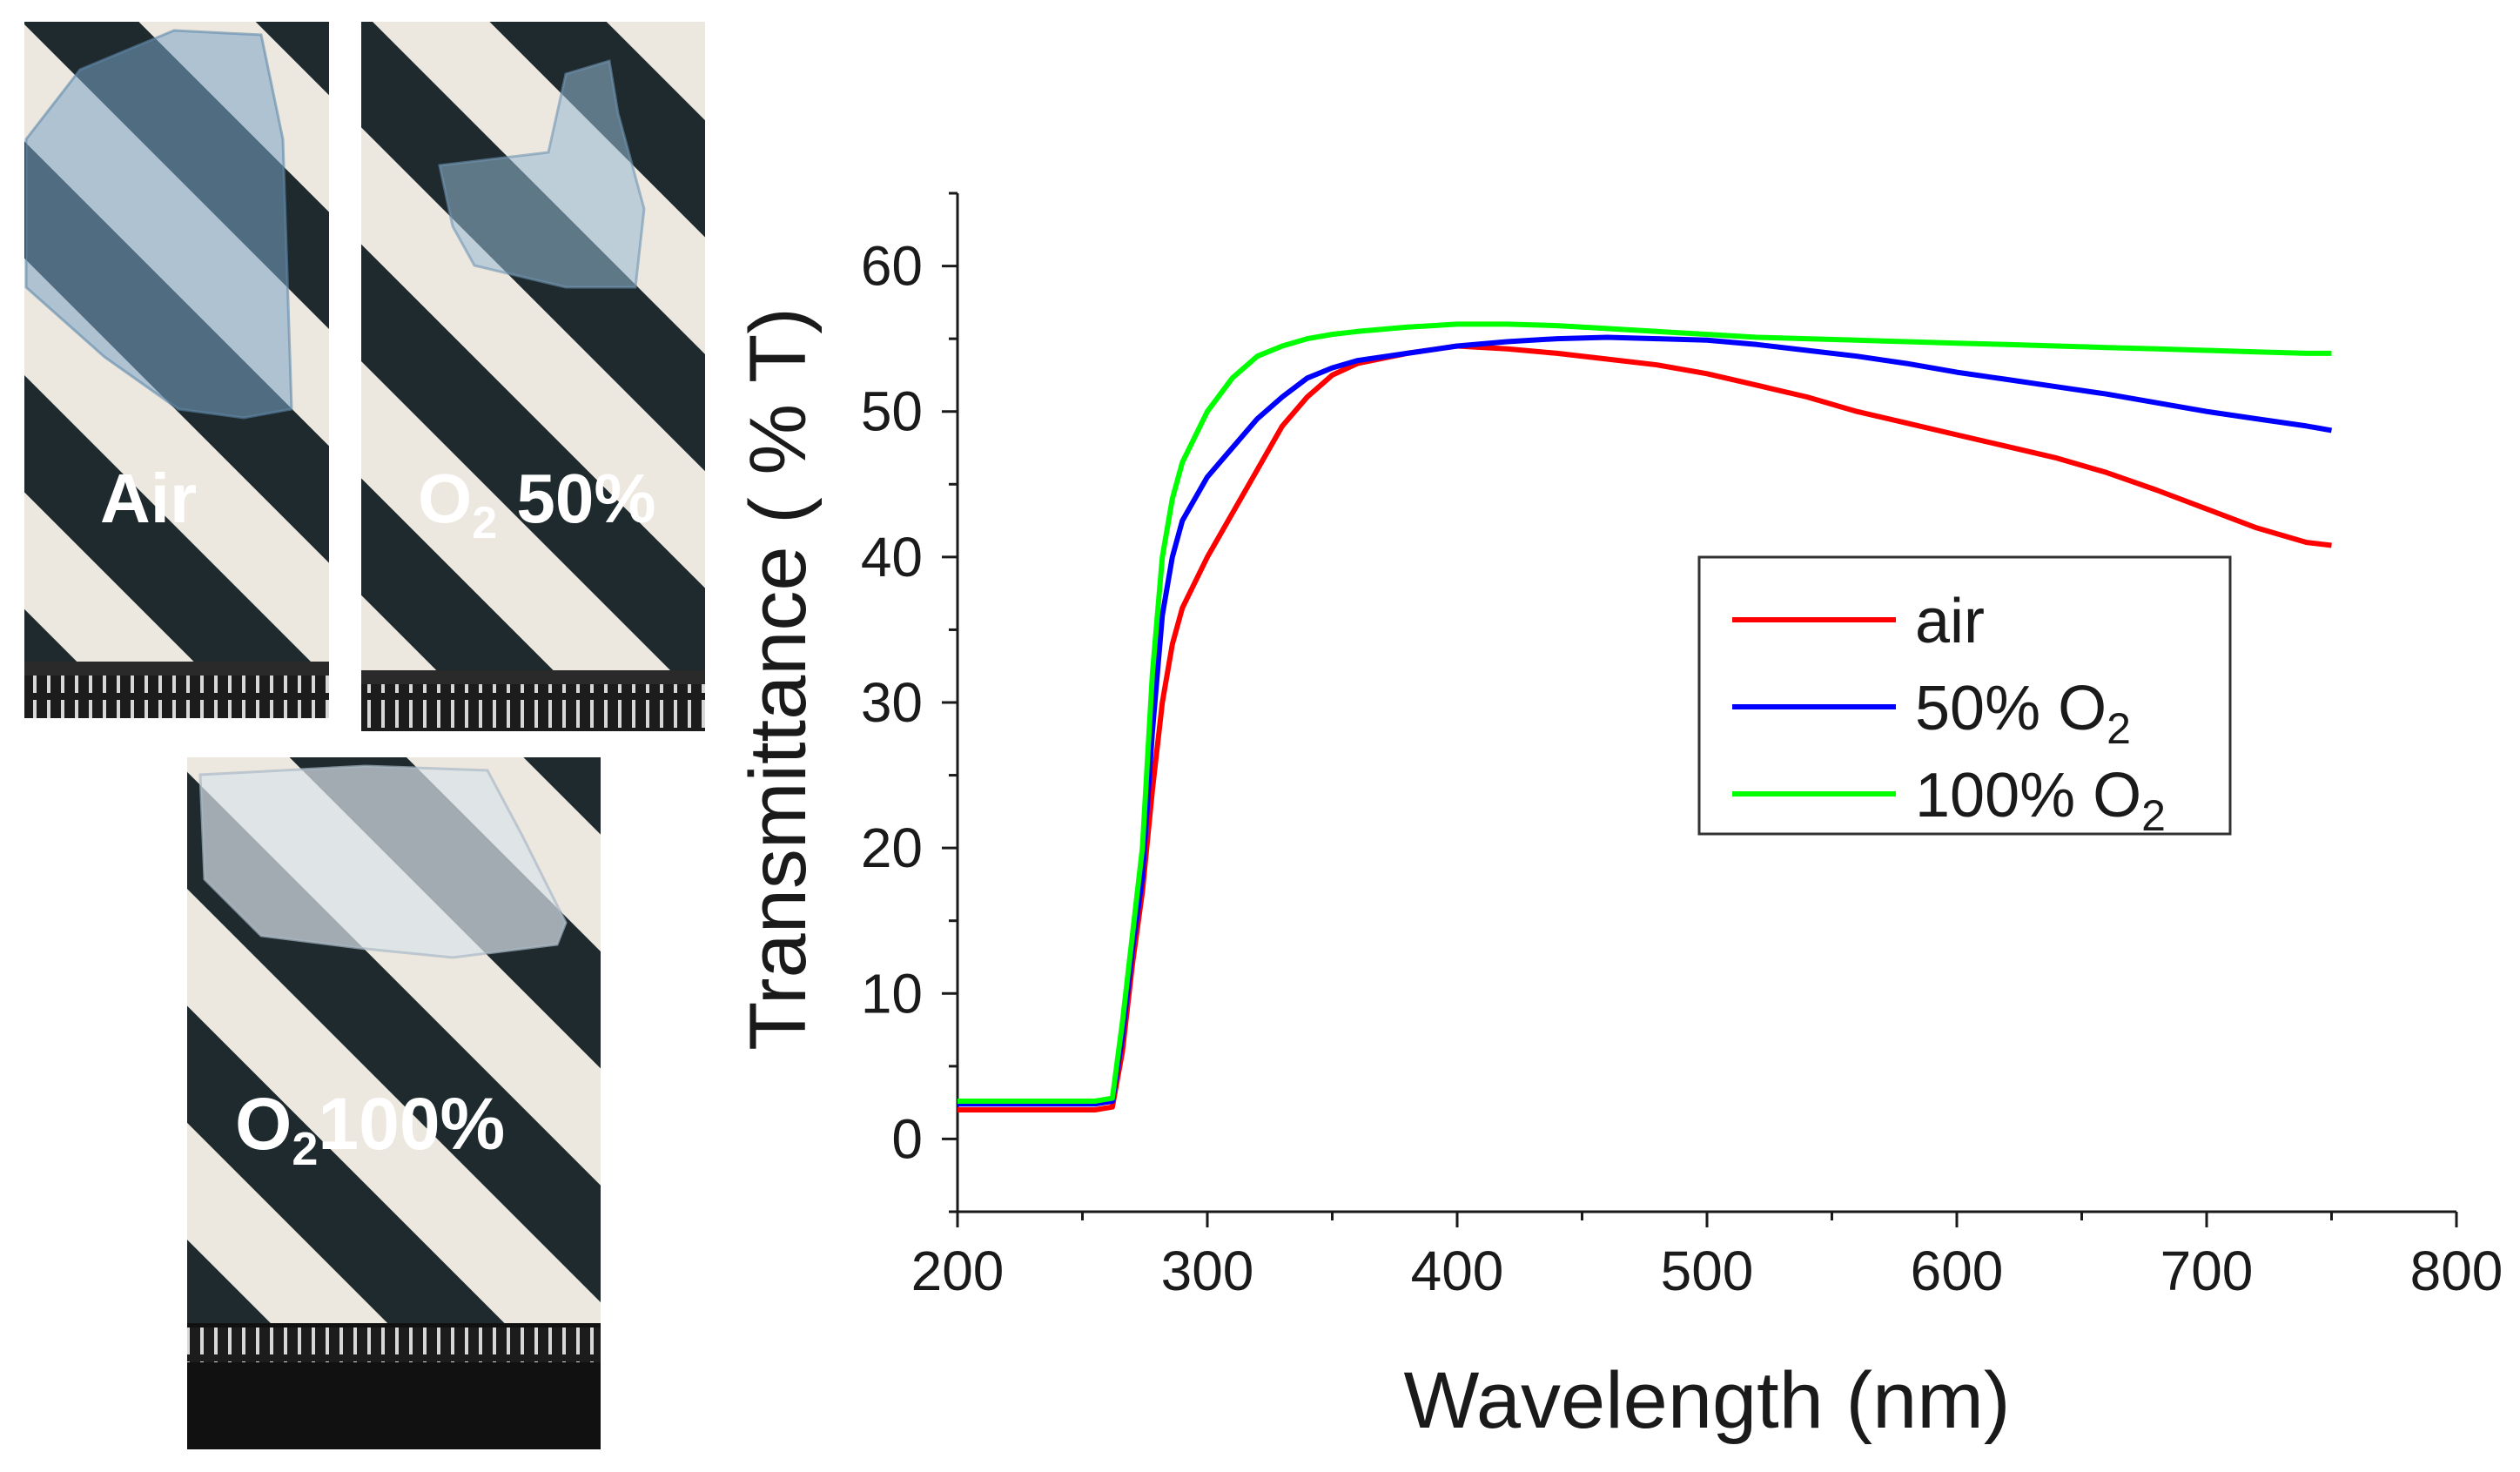  I want to click on y-axis-title: Transmittance ( % T), so click(778, 679).